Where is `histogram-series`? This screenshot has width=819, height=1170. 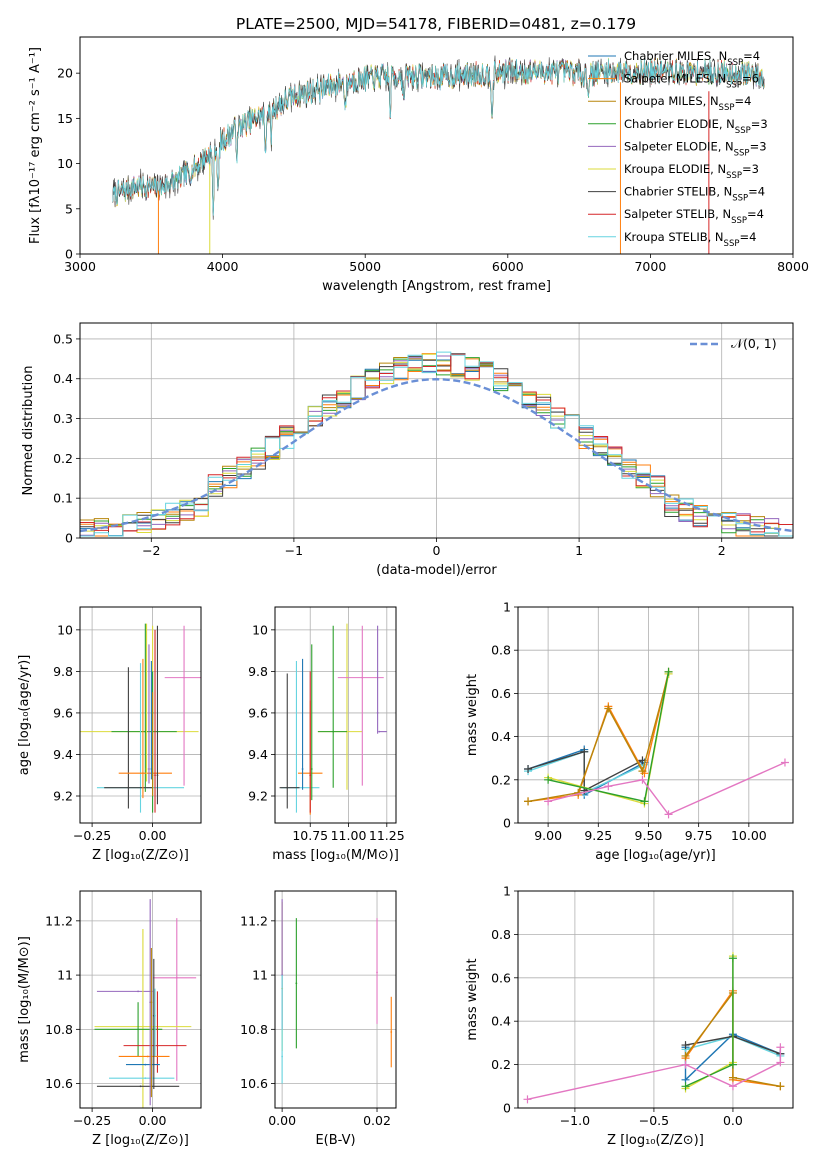 histogram-series is located at coordinates (436, 448).